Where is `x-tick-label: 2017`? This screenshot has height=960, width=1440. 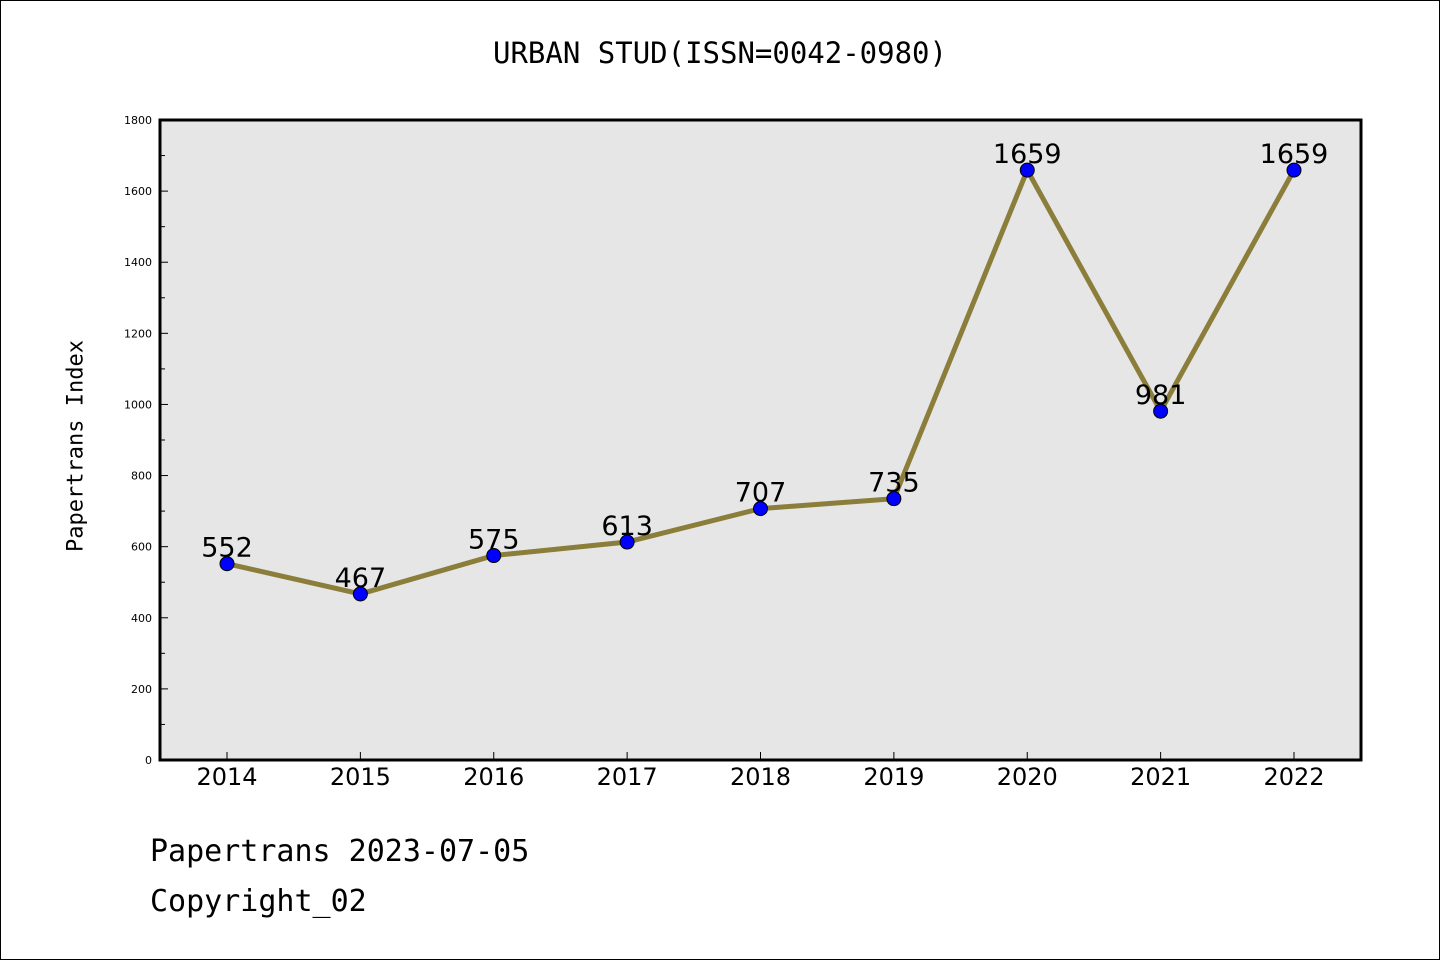
x-tick-label: 2017 is located at coordinates (627, 777).